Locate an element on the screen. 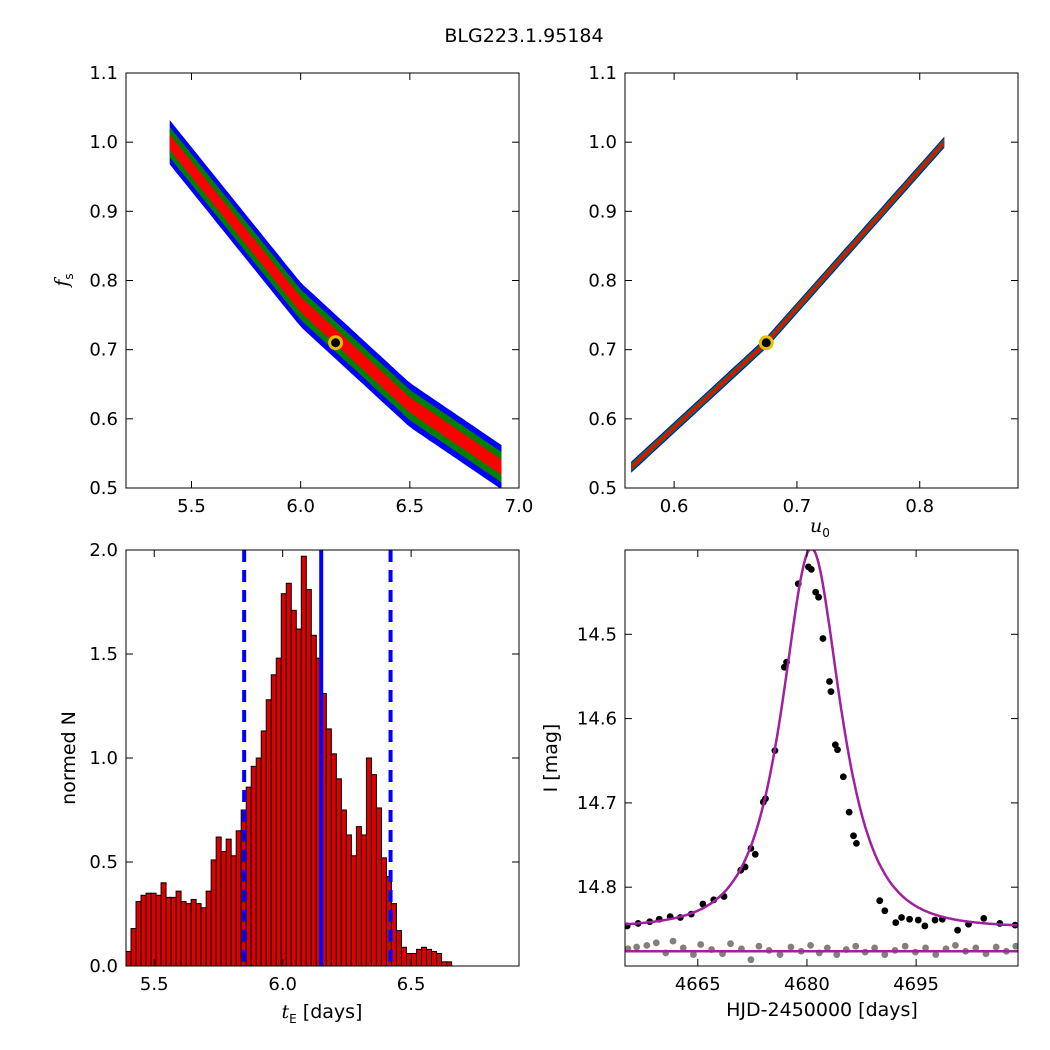 The image size is (1050, 1050). axes-frame is located at coordinates (821, 758).